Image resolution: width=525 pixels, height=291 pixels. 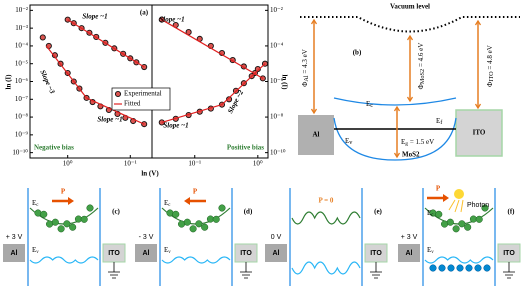 I want to click on phi-al-symbol: Φ, so click(x=305, y=84).